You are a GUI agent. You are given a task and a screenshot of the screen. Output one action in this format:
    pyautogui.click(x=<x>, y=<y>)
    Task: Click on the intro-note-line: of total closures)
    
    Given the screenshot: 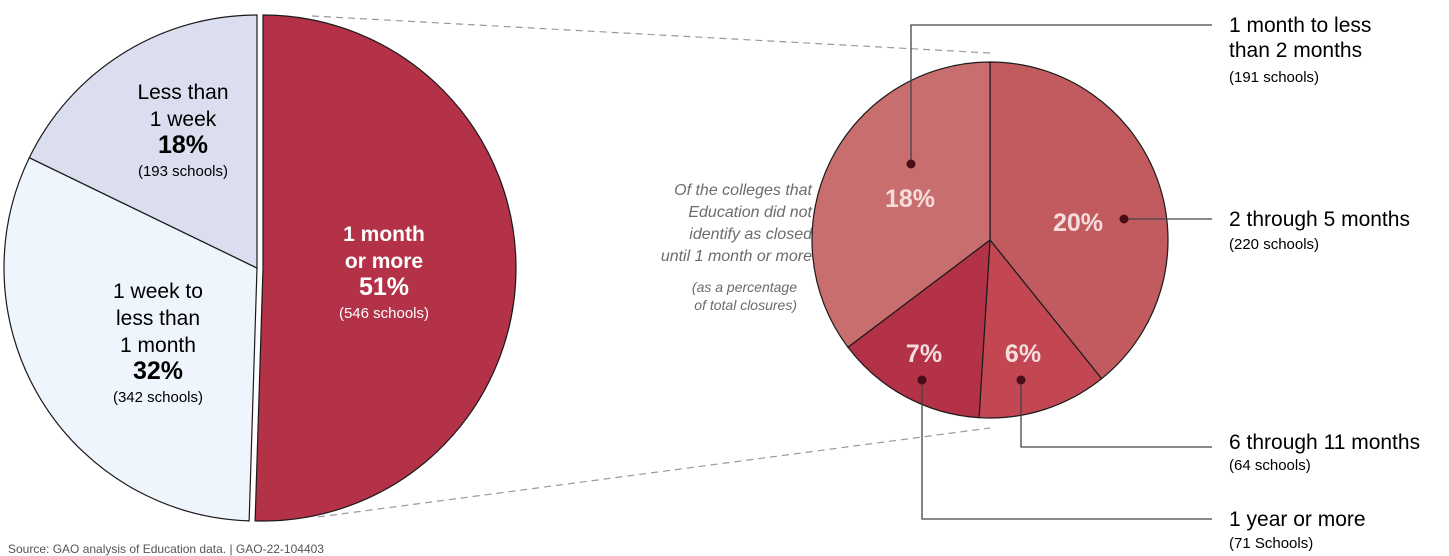 What is the action you would take?
    pyautogui.click(x=745, y=305)
    